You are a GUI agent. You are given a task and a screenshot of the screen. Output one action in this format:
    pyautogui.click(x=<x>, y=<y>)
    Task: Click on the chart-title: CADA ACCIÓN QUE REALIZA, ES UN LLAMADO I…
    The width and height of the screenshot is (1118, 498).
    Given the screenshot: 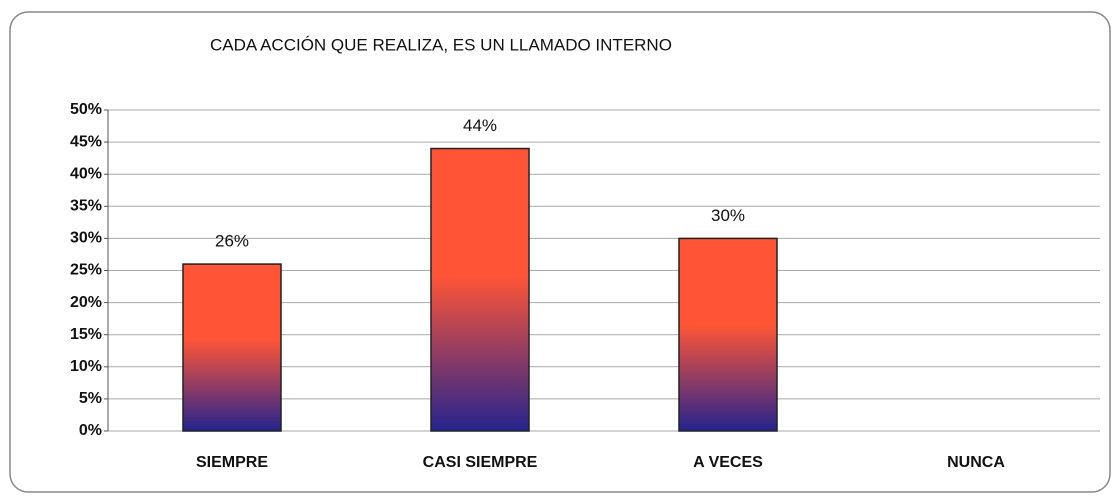 What is the action you would take?
    pyautogui.click(x=441, y=44)
    